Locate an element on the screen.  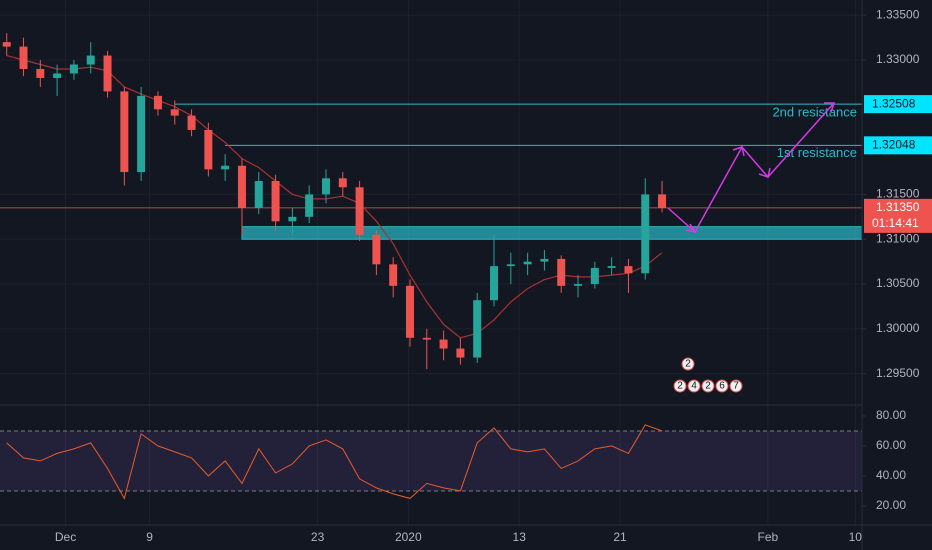
last-price-label: 1.31350 is located at coordinates (898, 207).